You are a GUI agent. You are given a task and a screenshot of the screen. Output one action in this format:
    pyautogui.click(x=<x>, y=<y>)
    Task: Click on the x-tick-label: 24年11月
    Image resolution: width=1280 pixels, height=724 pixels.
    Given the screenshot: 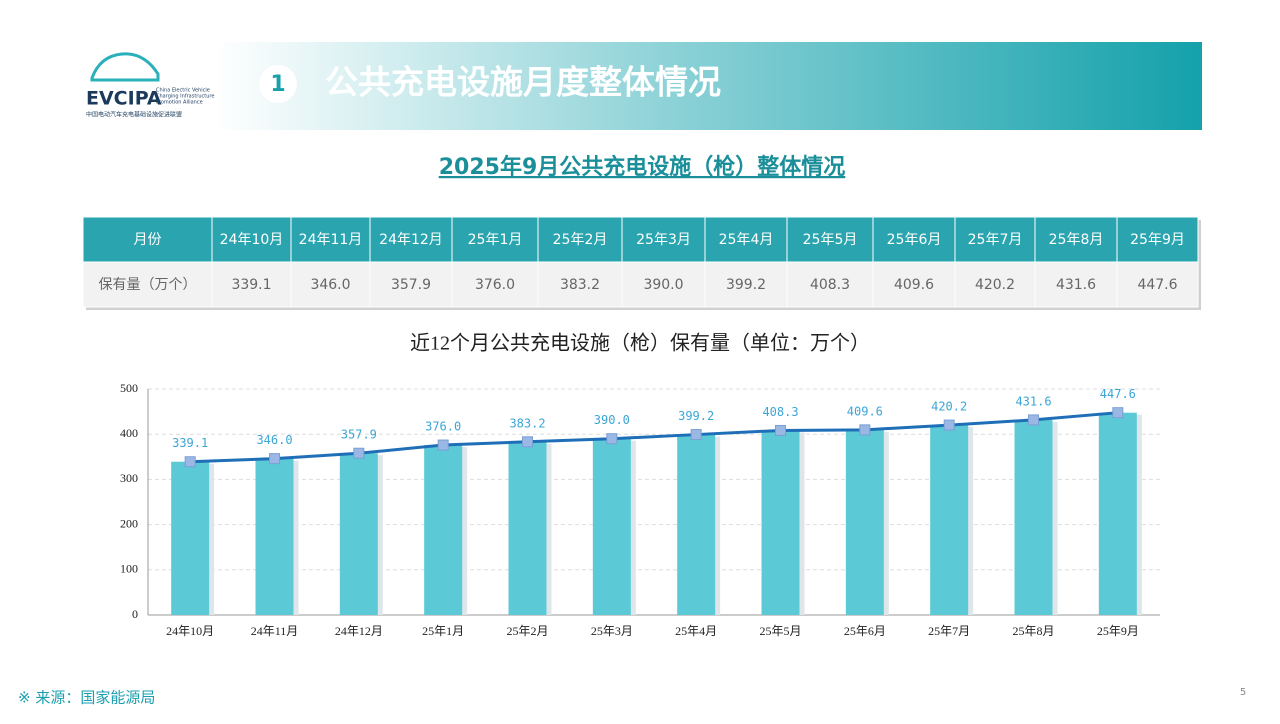 What is the action you would take?
    pyautogui.click(x=275, y=631)
    